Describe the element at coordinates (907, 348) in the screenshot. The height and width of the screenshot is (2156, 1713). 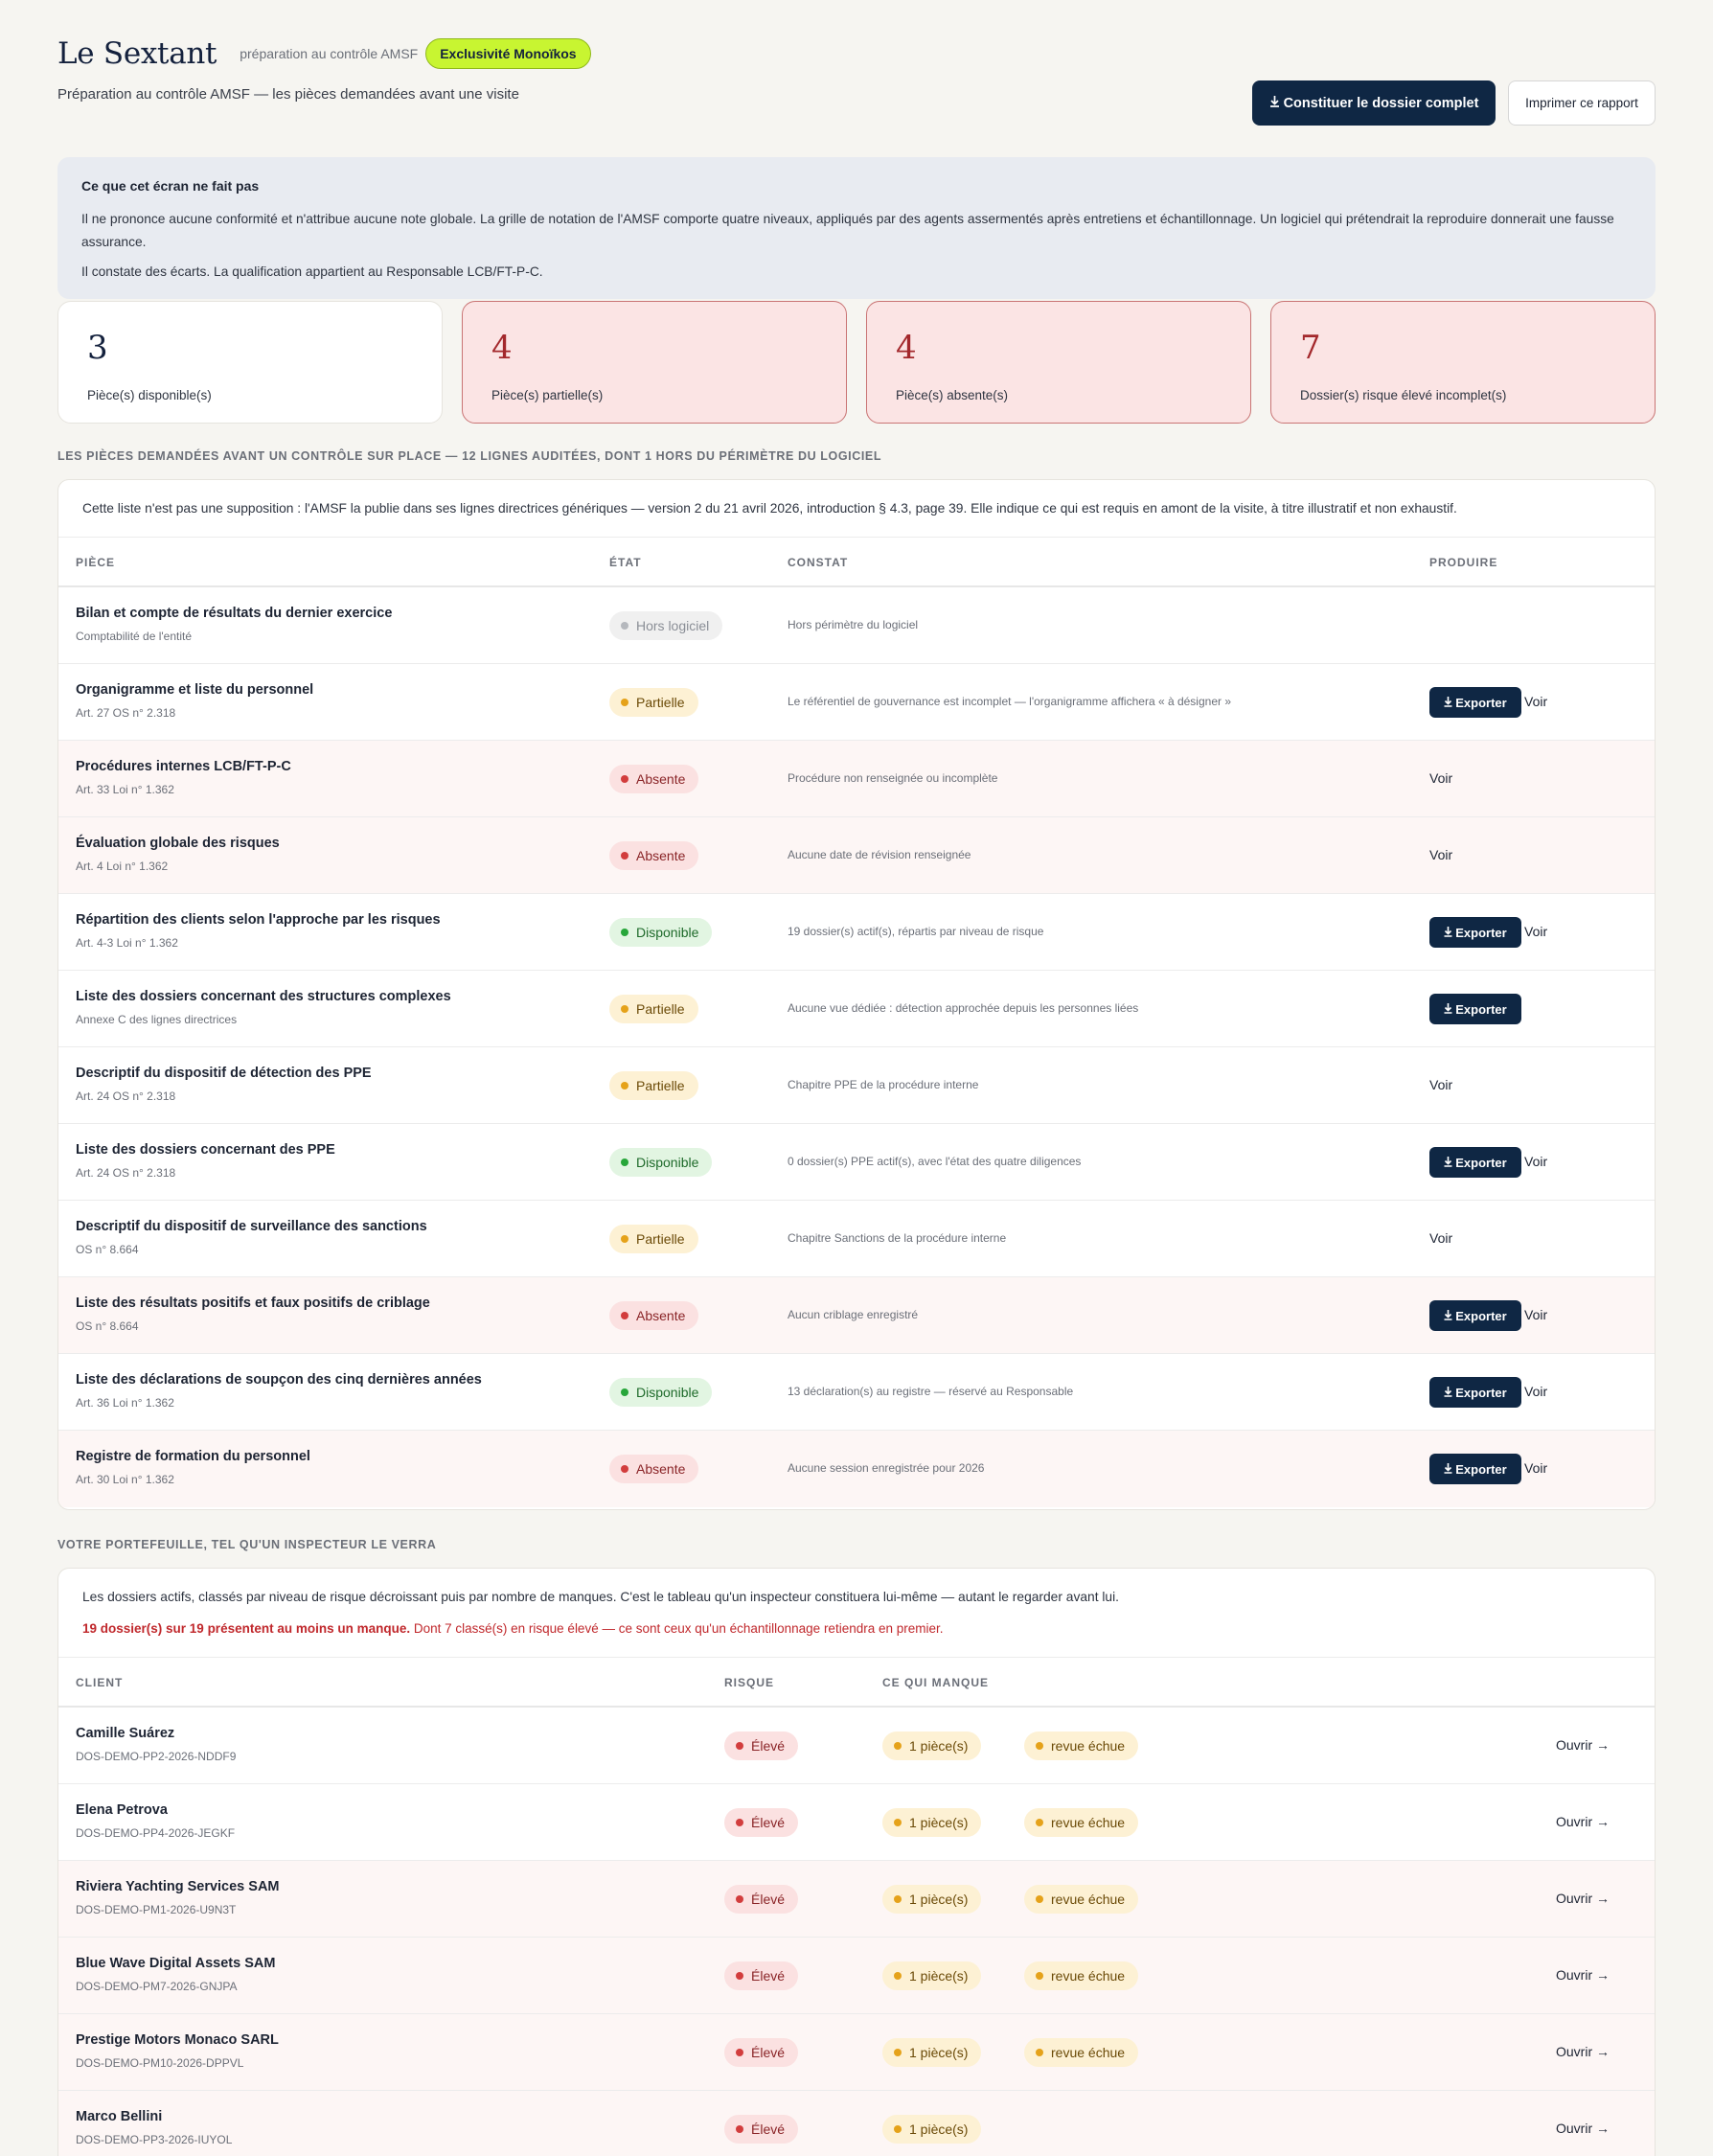
I see `stat-value: 4` at that location.